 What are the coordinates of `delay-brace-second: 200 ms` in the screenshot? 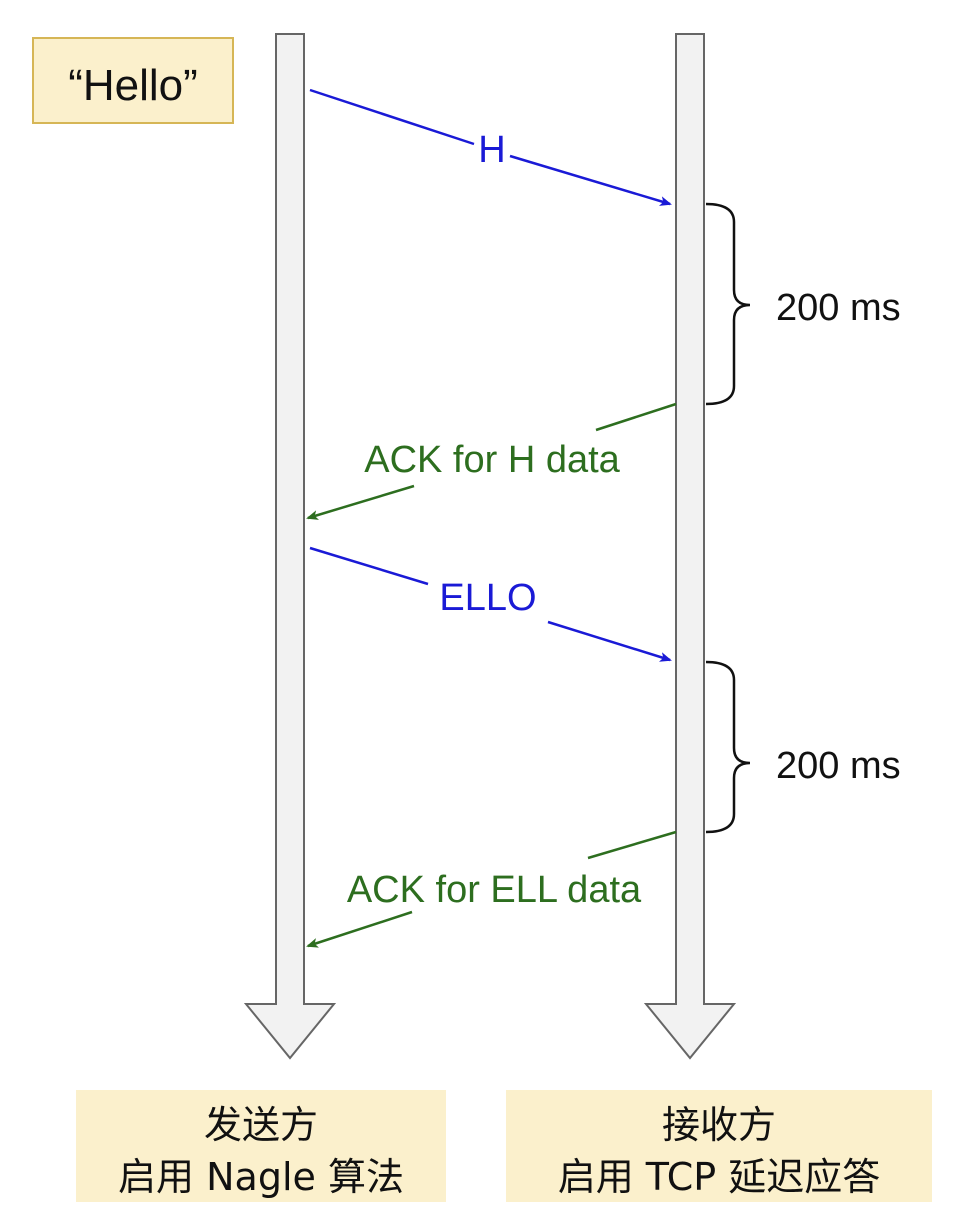 It's located at (803, 747).